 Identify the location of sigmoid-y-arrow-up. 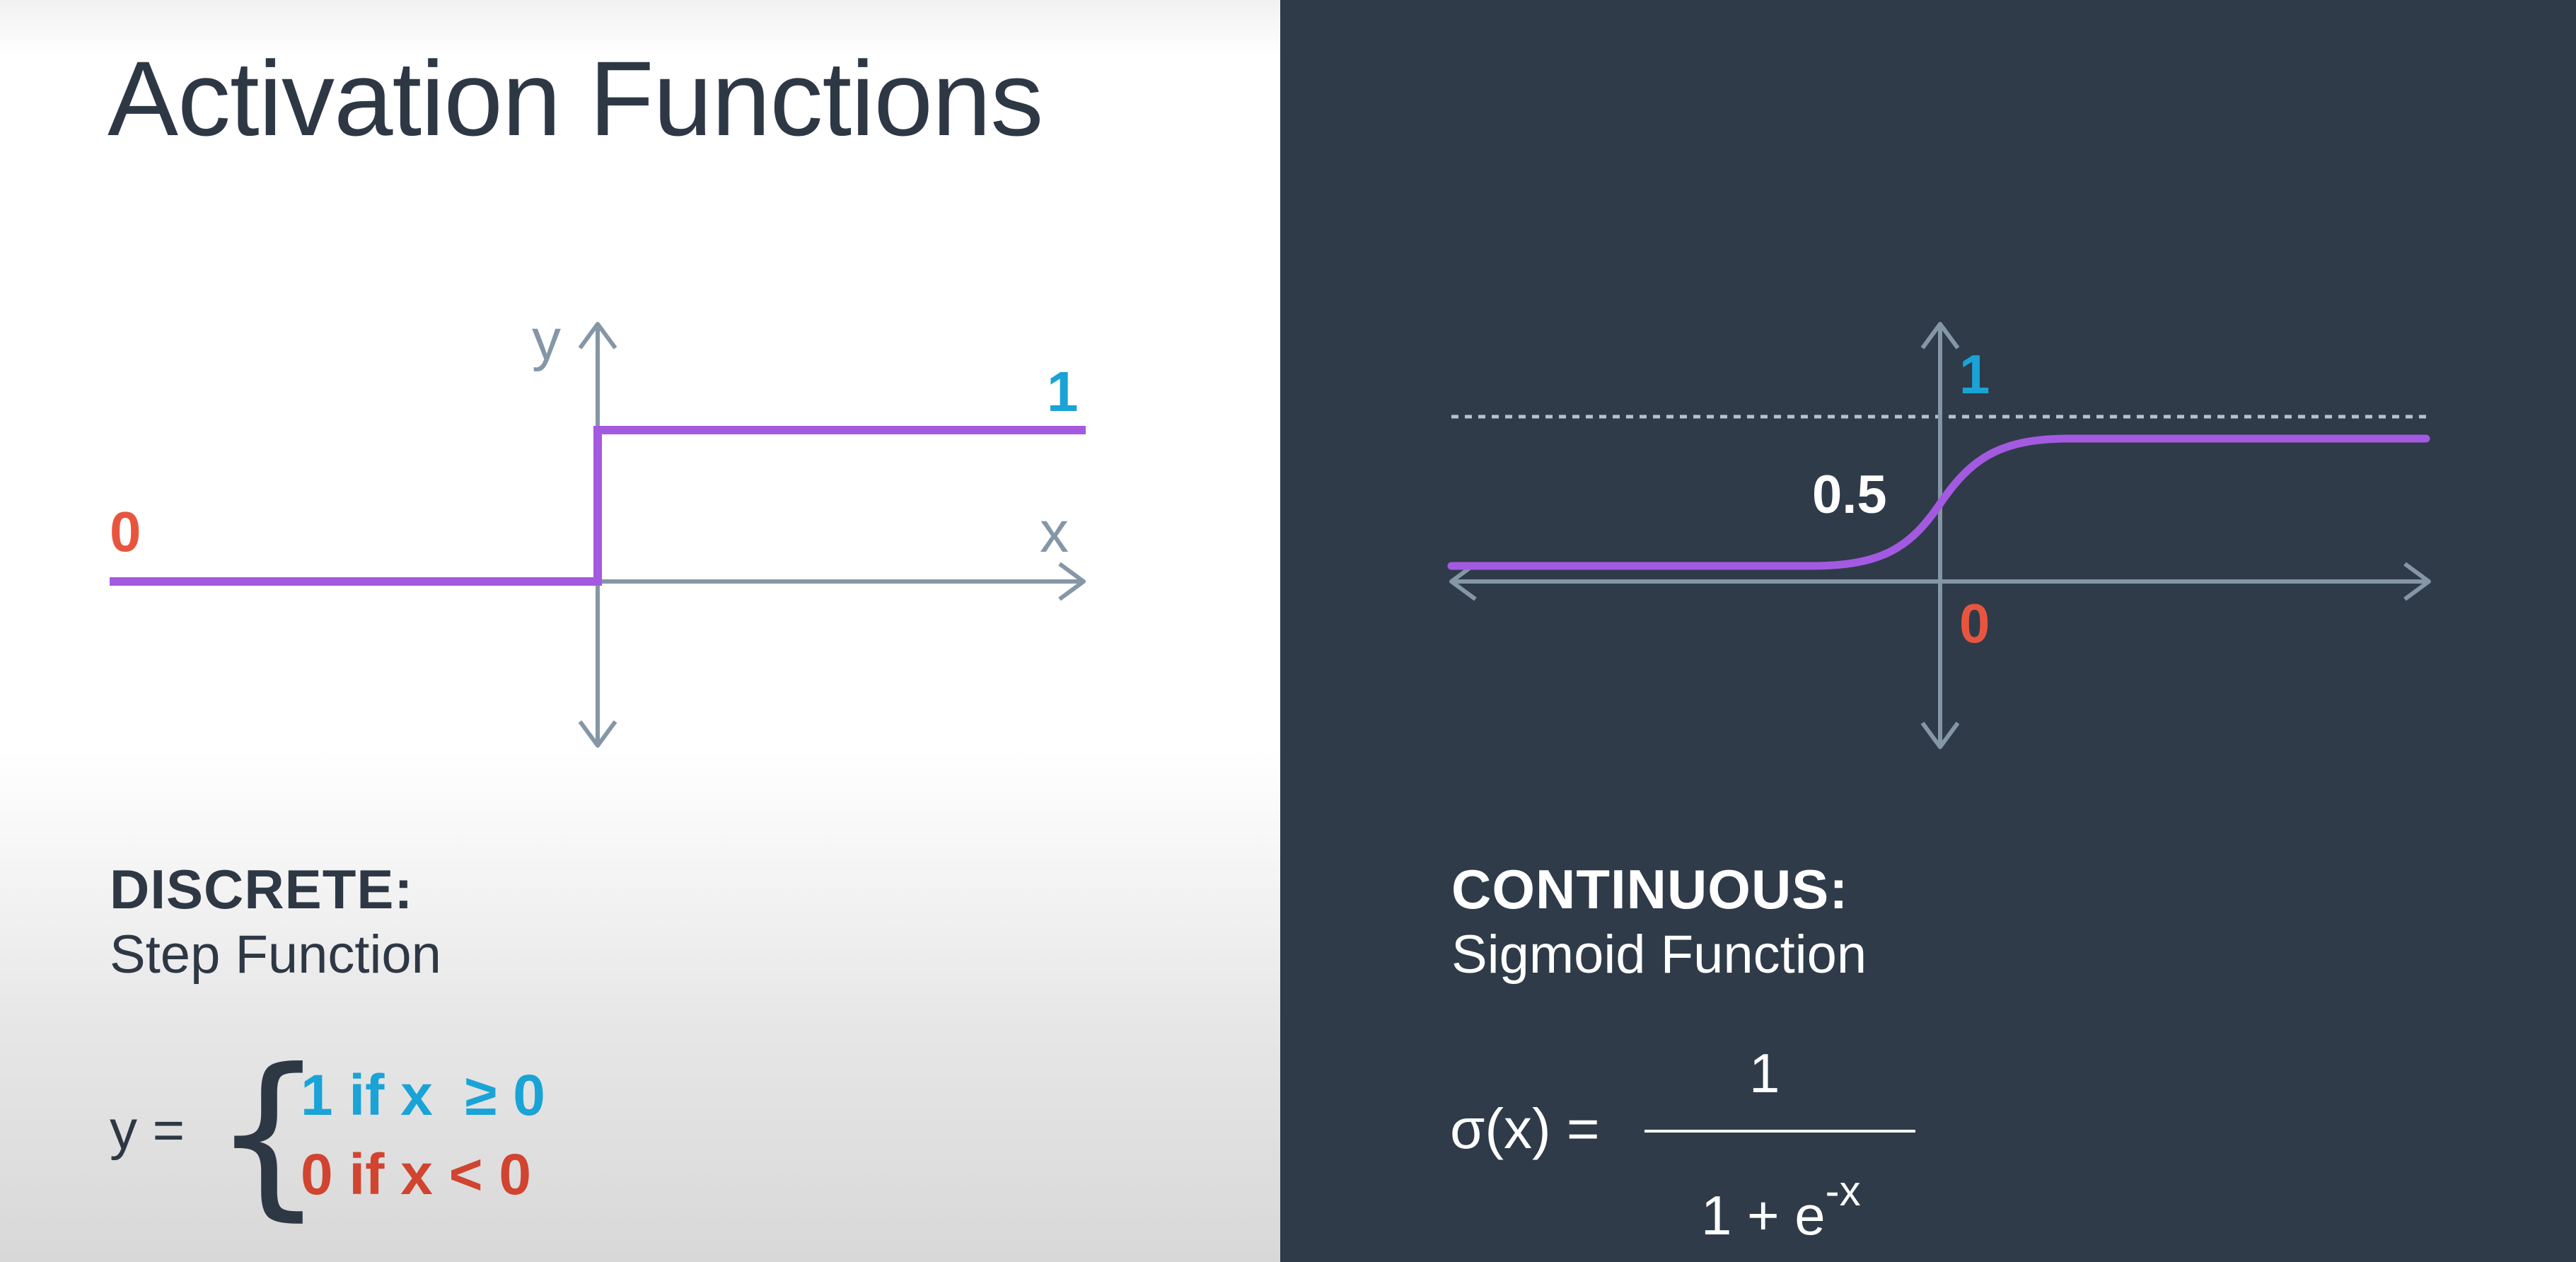
(1940, 335).